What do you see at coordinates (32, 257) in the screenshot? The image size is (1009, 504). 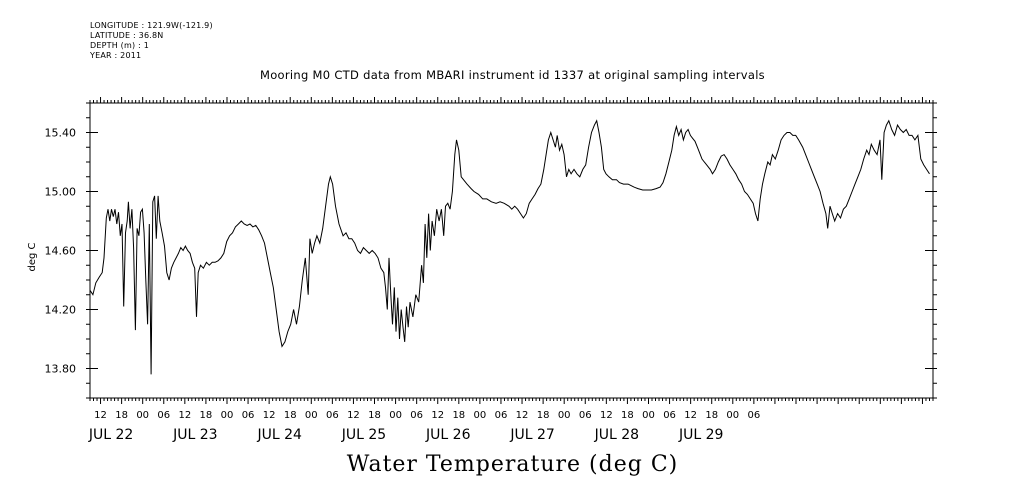 I see `y-axis-label: deg C` at bounding box center [32, 257].